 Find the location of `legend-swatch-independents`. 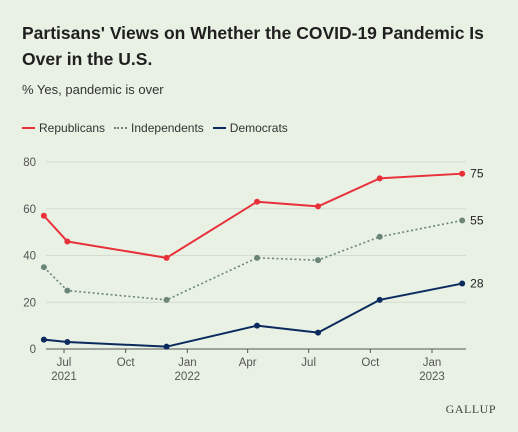

legend-swatch-independents is located at coordinates (121, 128).